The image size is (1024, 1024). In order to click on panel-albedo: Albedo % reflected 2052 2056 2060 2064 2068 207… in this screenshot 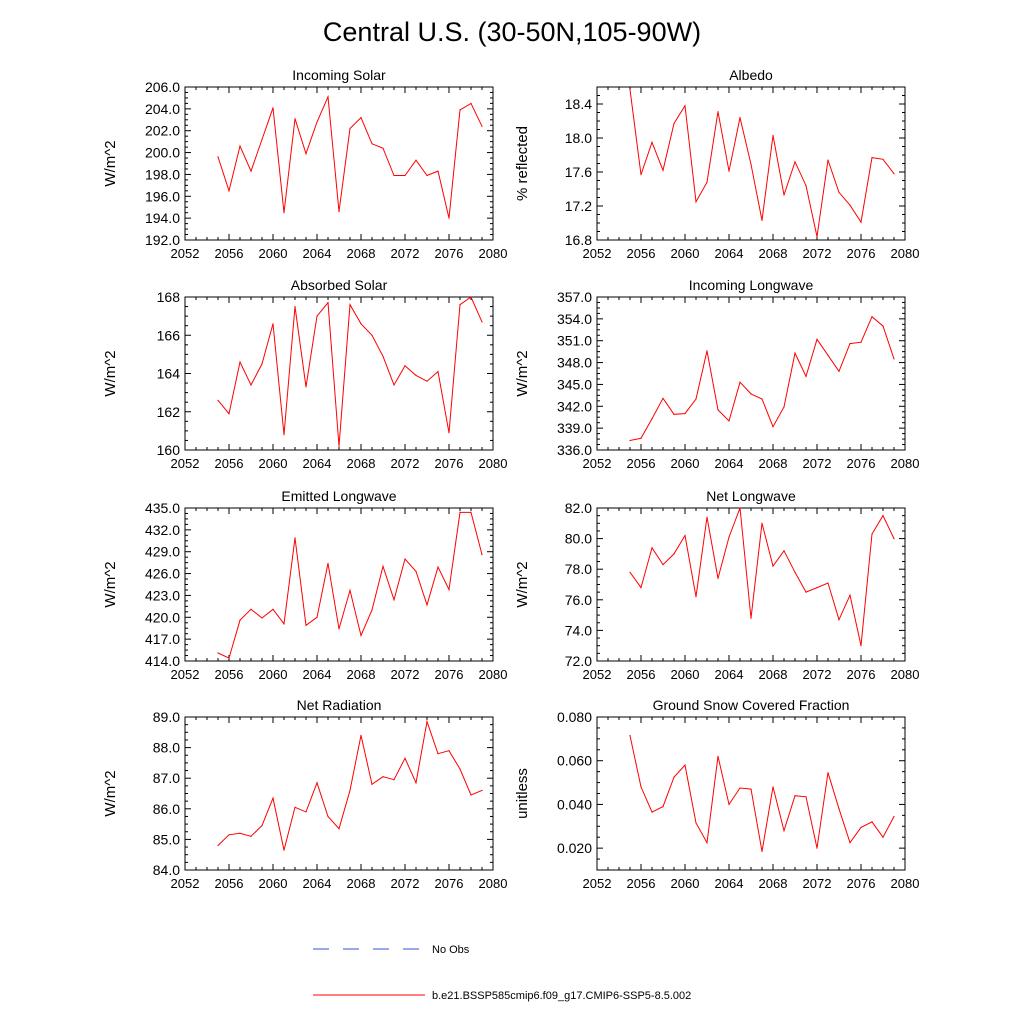, I will do `click(716, 164)`.